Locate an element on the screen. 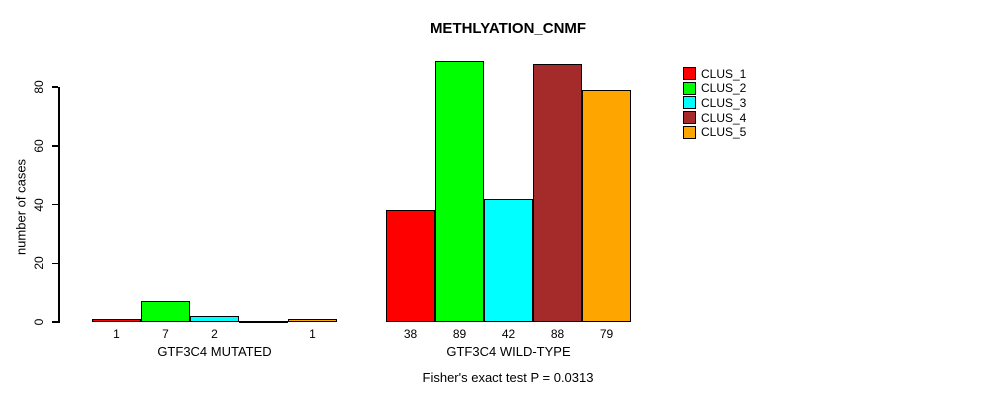  y-tick-label: 80 is located at coordinates (39, 87).